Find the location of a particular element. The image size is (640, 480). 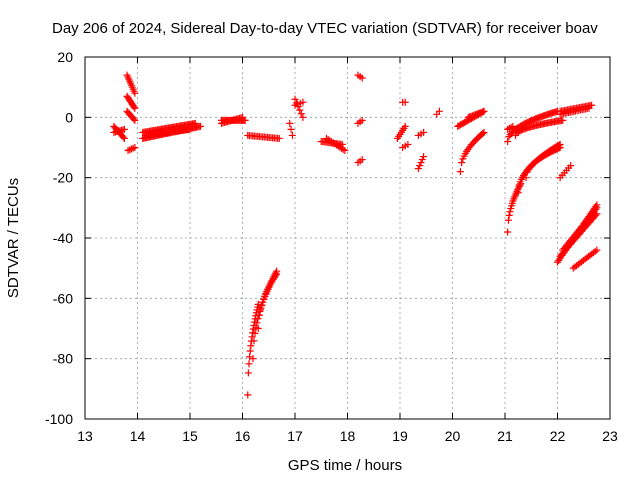

x-tick-label: 15 is located at coordinates (190, 436).